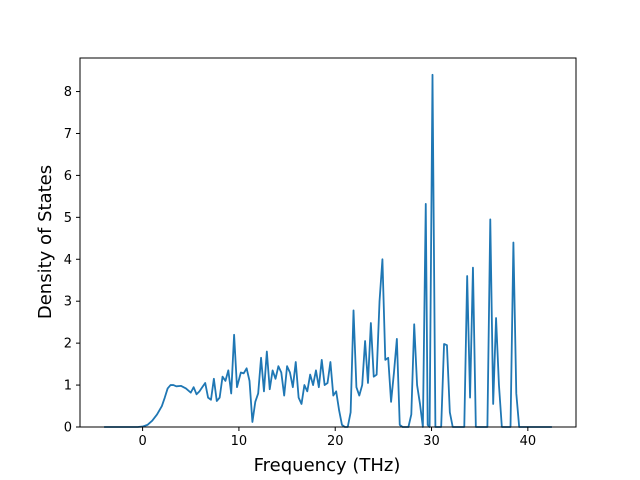 The height and width of the screenshot is (480, 640). What do you see at coordinates (431, 441) in the screenshot?
I see `x-tick-label: 30` at bounding box center [431, 441].